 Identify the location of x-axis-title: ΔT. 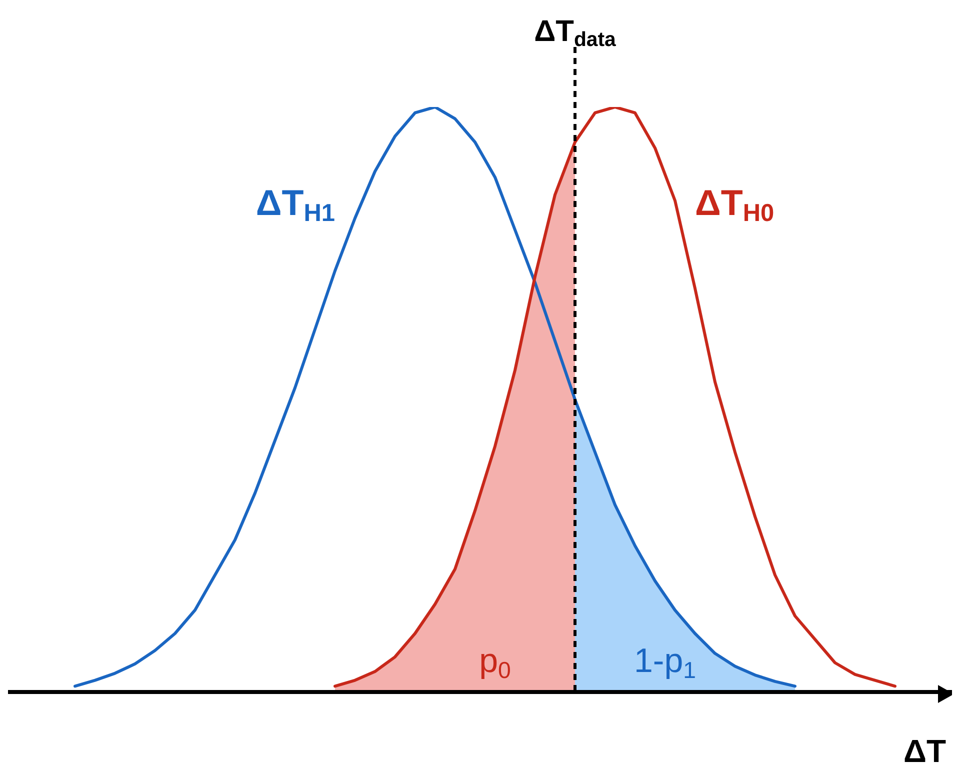
(924, 751).